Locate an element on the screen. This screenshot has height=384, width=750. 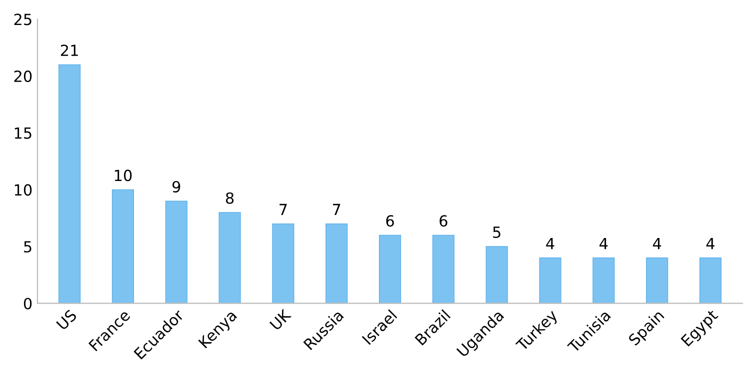
y-tick-label: 15 is located at coordinates (23, 133).